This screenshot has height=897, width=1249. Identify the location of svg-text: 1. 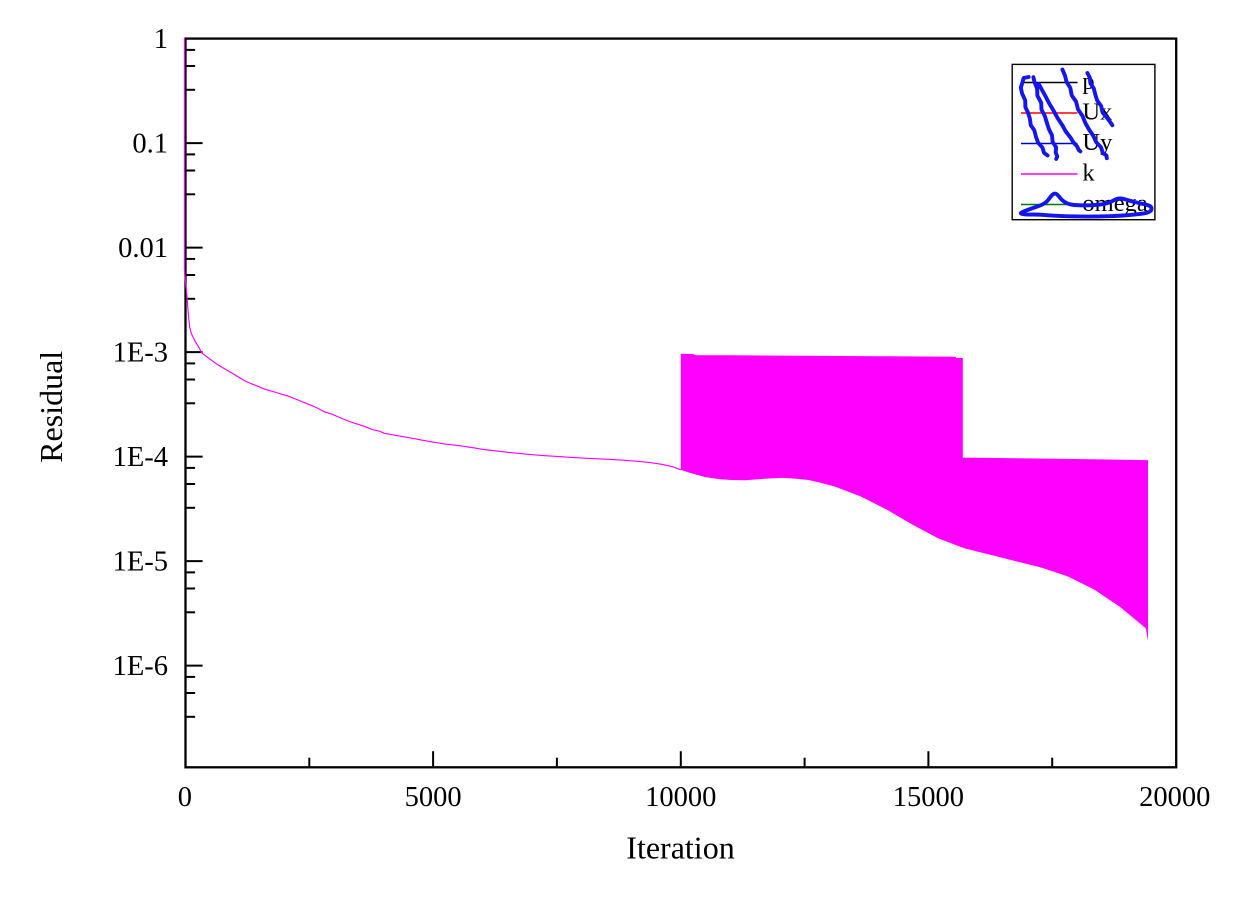
(161, 39).